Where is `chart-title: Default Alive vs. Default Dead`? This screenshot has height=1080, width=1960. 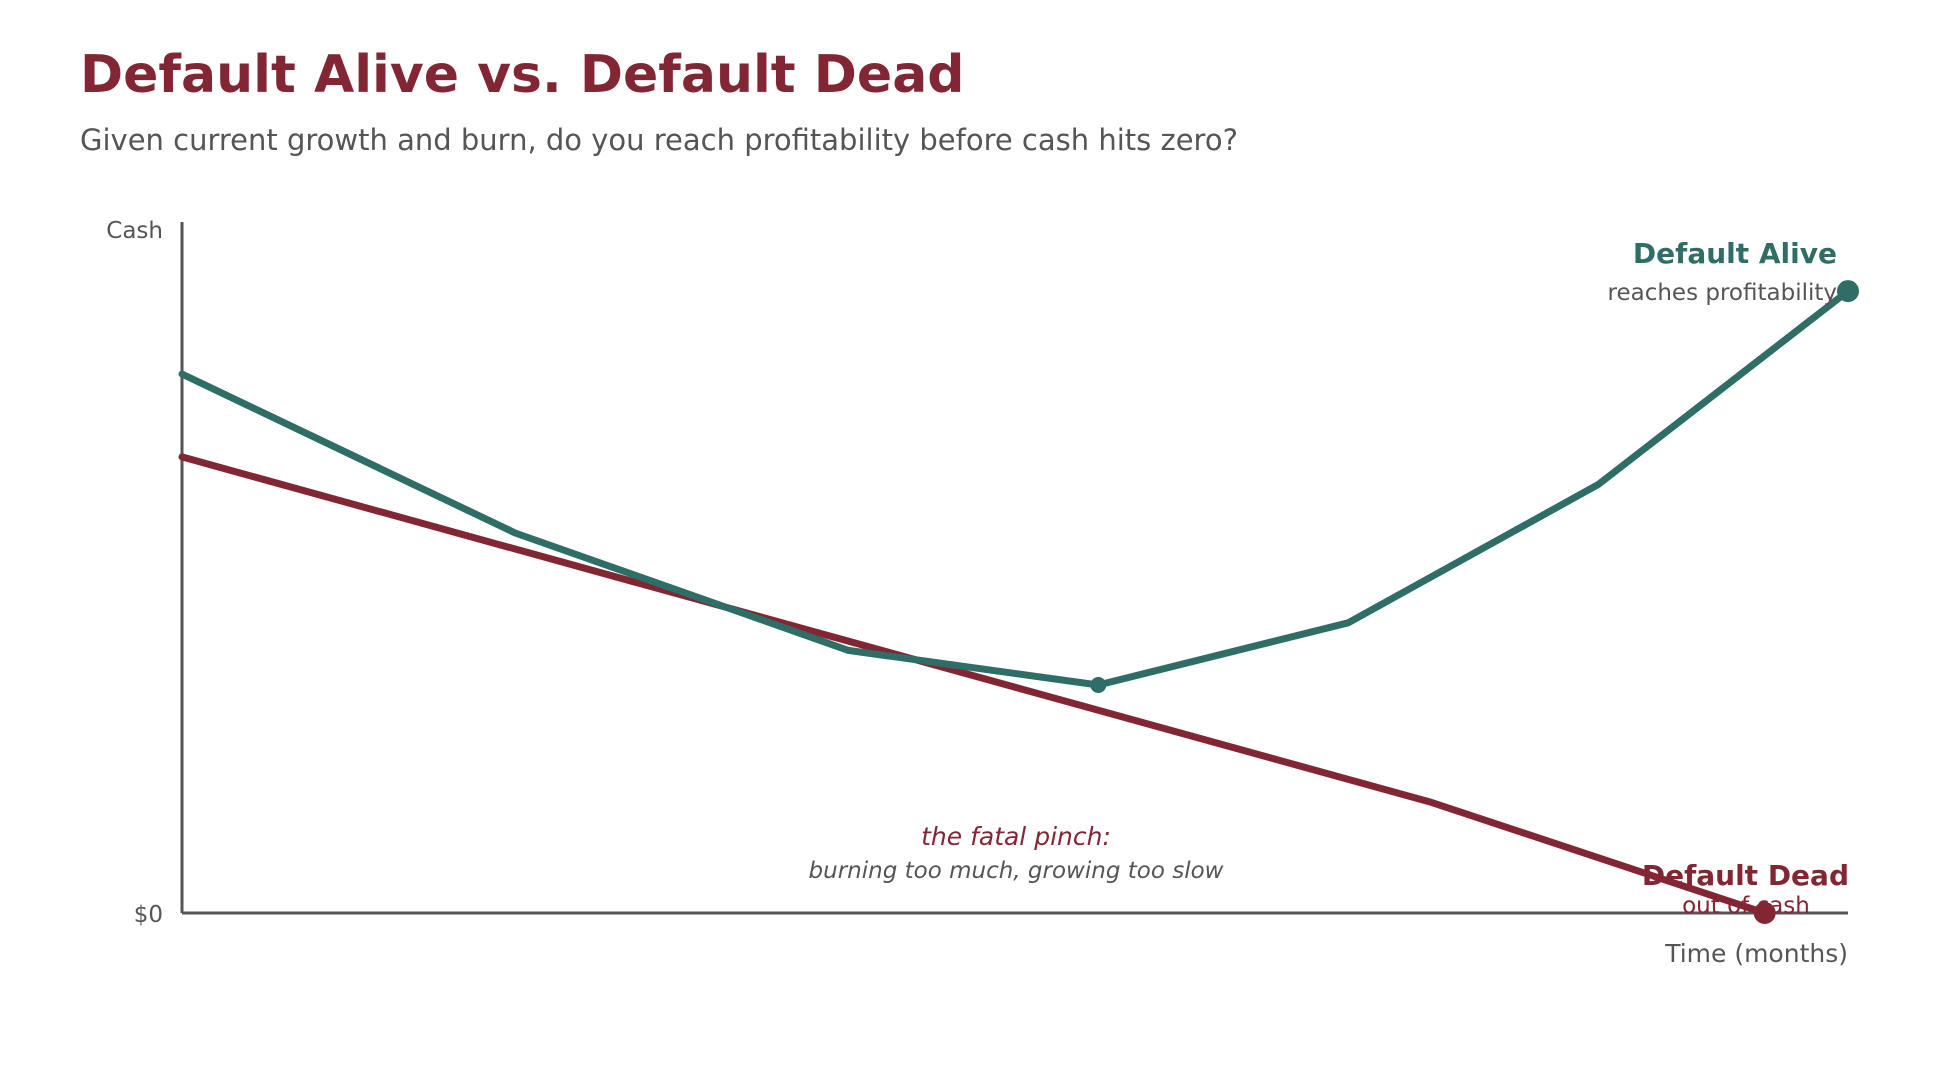
chart-title: Default Alive vs. Default Dead is located at coordinates (522, 75).